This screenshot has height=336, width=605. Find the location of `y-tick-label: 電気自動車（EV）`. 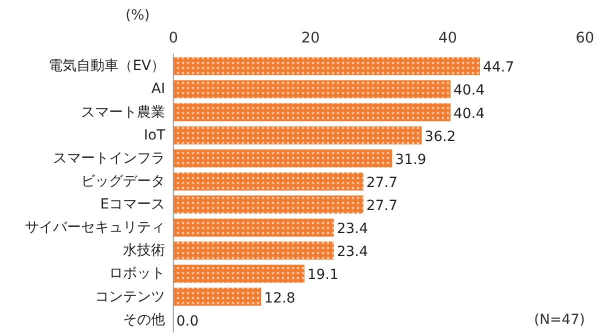

y-tick-label: 電気自動車（EV） is located at coordinates (107, 66).